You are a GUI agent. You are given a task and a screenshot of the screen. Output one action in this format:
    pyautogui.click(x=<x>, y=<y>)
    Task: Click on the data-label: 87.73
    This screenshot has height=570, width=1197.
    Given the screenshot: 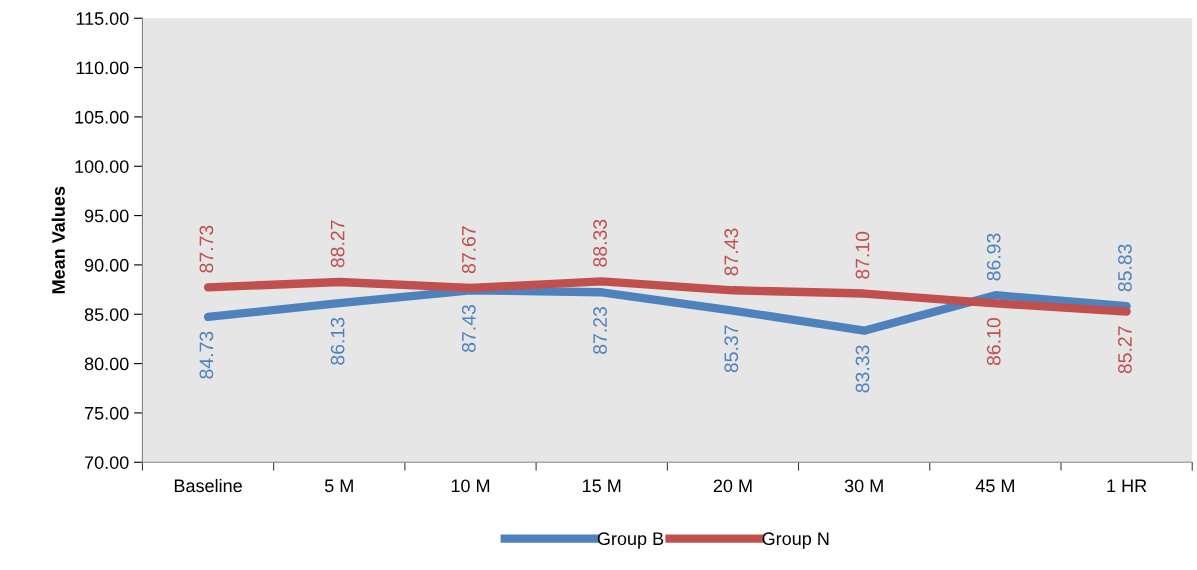 What is the action you would take?
    pyautogui.click(x=206, y=249)
    